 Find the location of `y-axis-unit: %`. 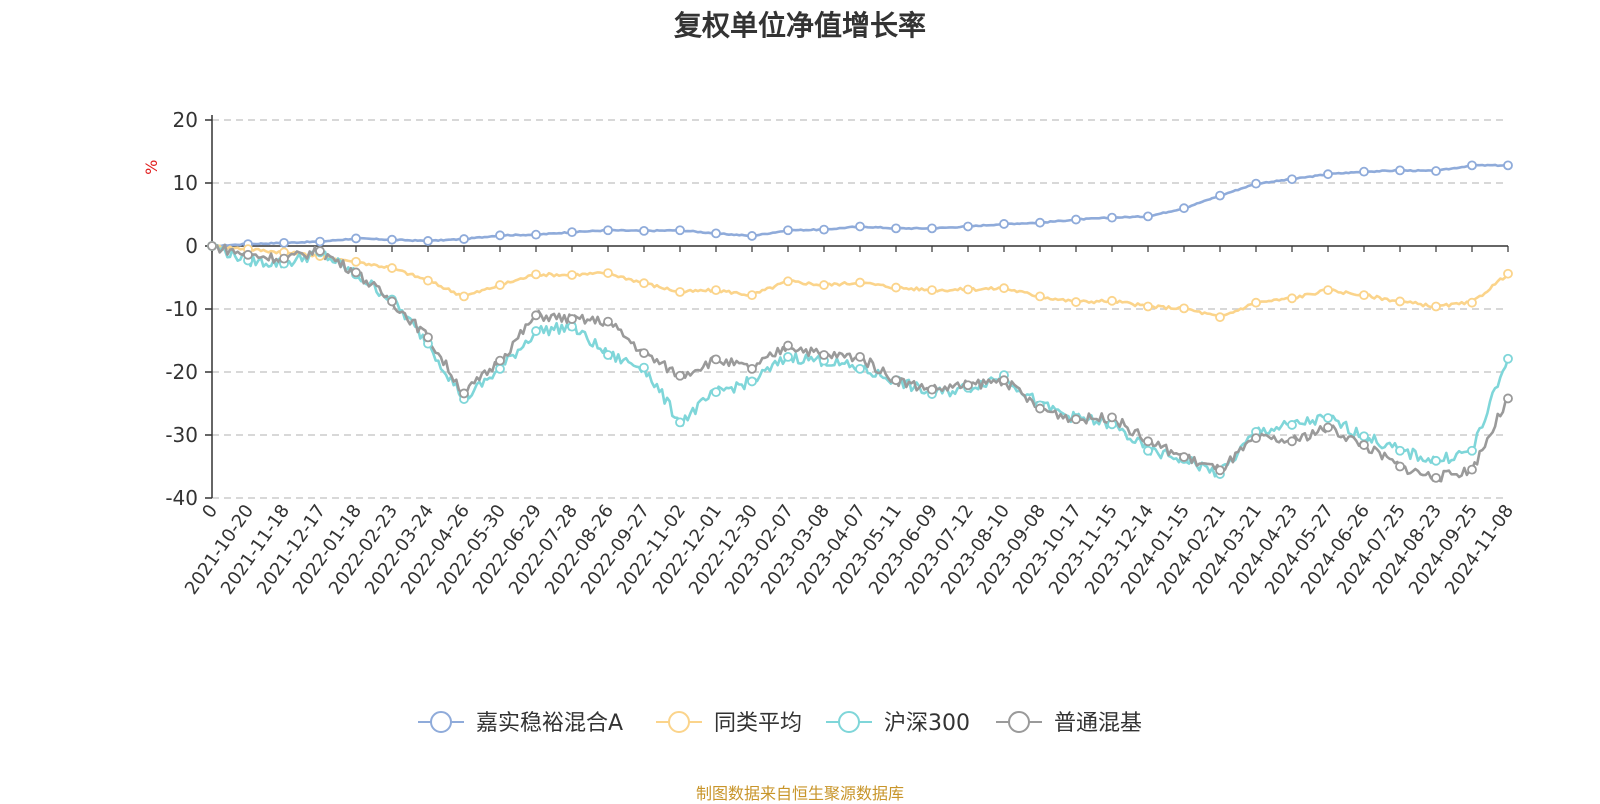

y-axis-unit: % is located at coordinates (151, 167).